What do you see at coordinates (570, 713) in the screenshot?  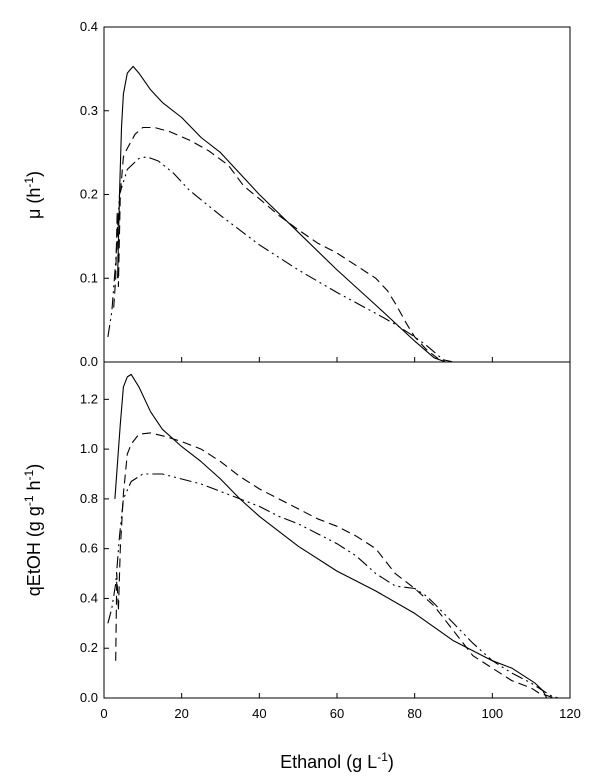 I see `x-tick-label: 120` at bounding box center [570, 713].